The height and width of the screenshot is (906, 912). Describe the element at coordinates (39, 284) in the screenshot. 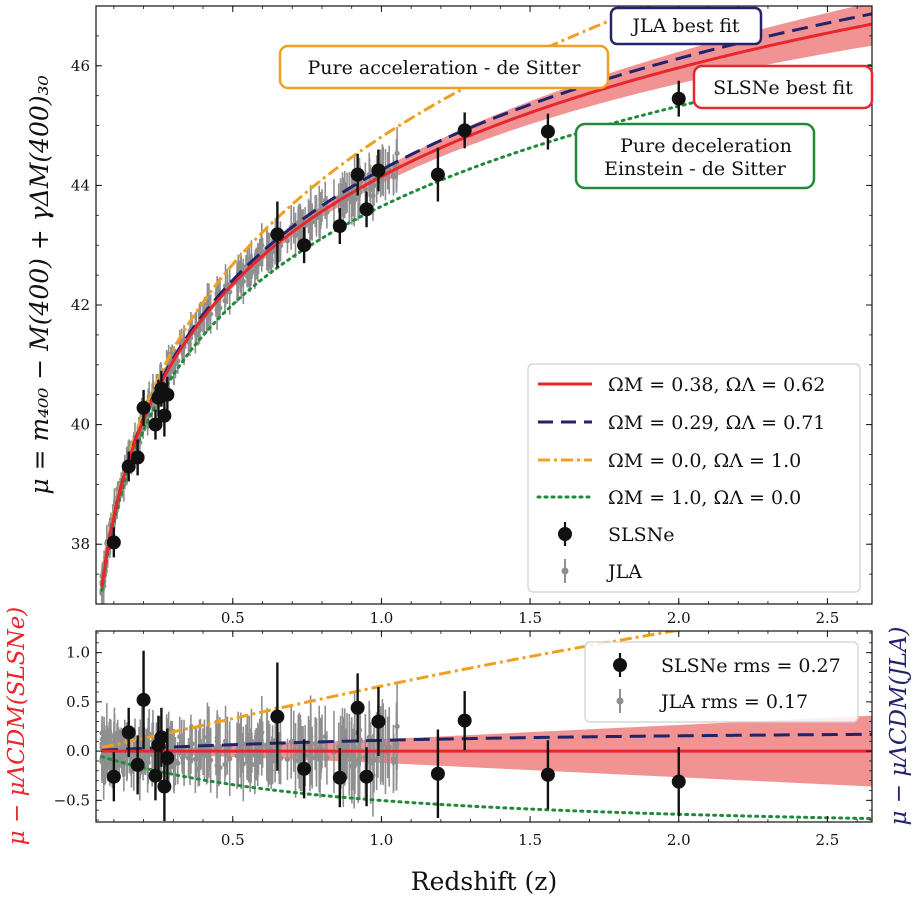

I see `top-y-axis-label: μ = m₄₀₀ − M(400) + γΔM(400)₃₀` at that location.